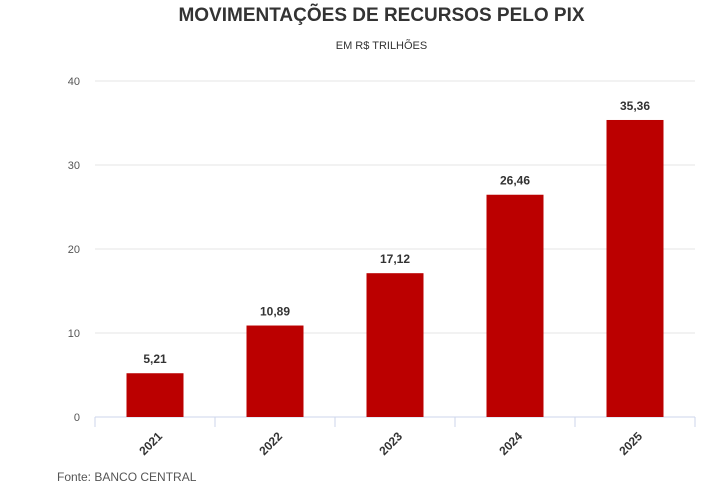 This screenshot has width=723, height=488. I want to click on bar-2021, so click(155, 395).